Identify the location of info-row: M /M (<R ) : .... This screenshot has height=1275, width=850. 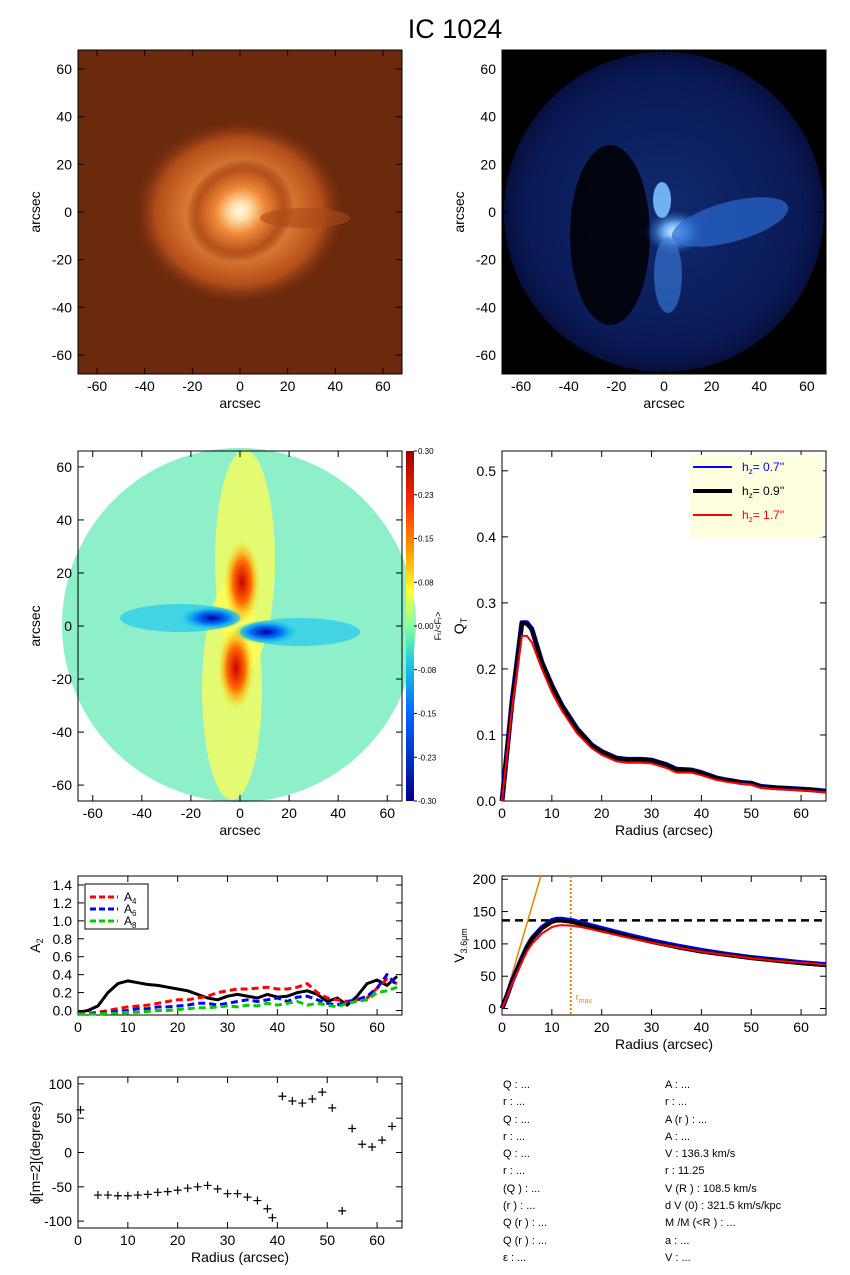
(700, 1223).